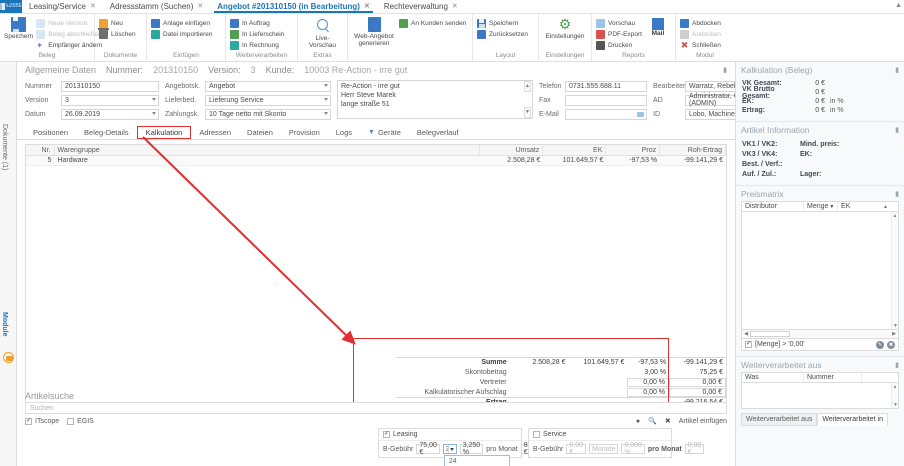  I want to click on scroll-thumb, so click(770, 334).